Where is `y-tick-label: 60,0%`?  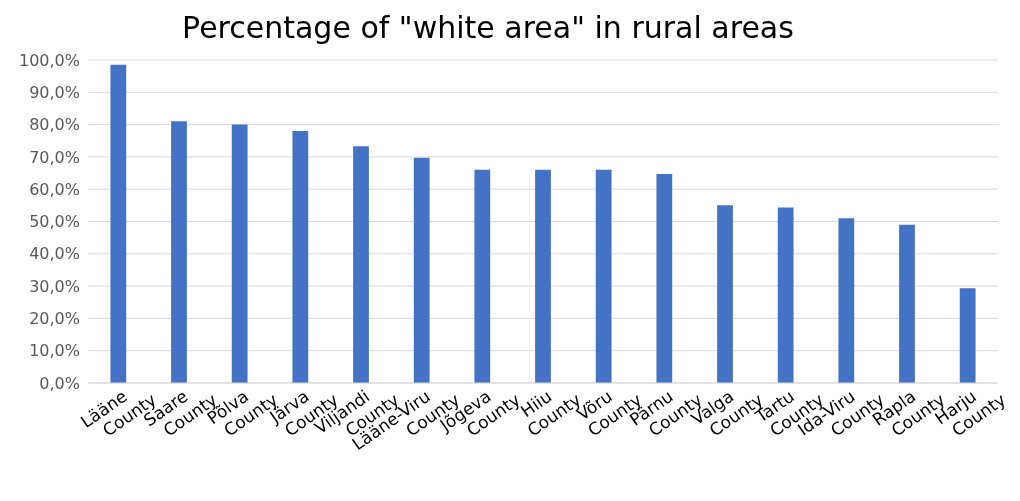
y-tick-label: 60,0% is located at coordinates (54, 189).